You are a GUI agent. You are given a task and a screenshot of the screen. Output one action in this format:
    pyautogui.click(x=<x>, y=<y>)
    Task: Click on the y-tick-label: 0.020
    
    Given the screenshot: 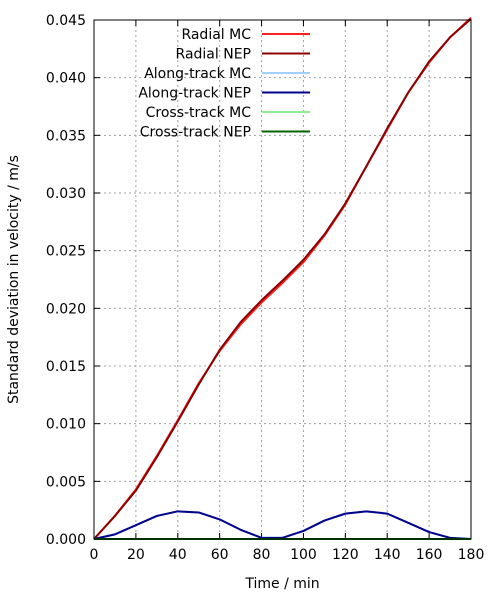 What is the action you would take?
    pyautogui.click(x=66, y=309)
    